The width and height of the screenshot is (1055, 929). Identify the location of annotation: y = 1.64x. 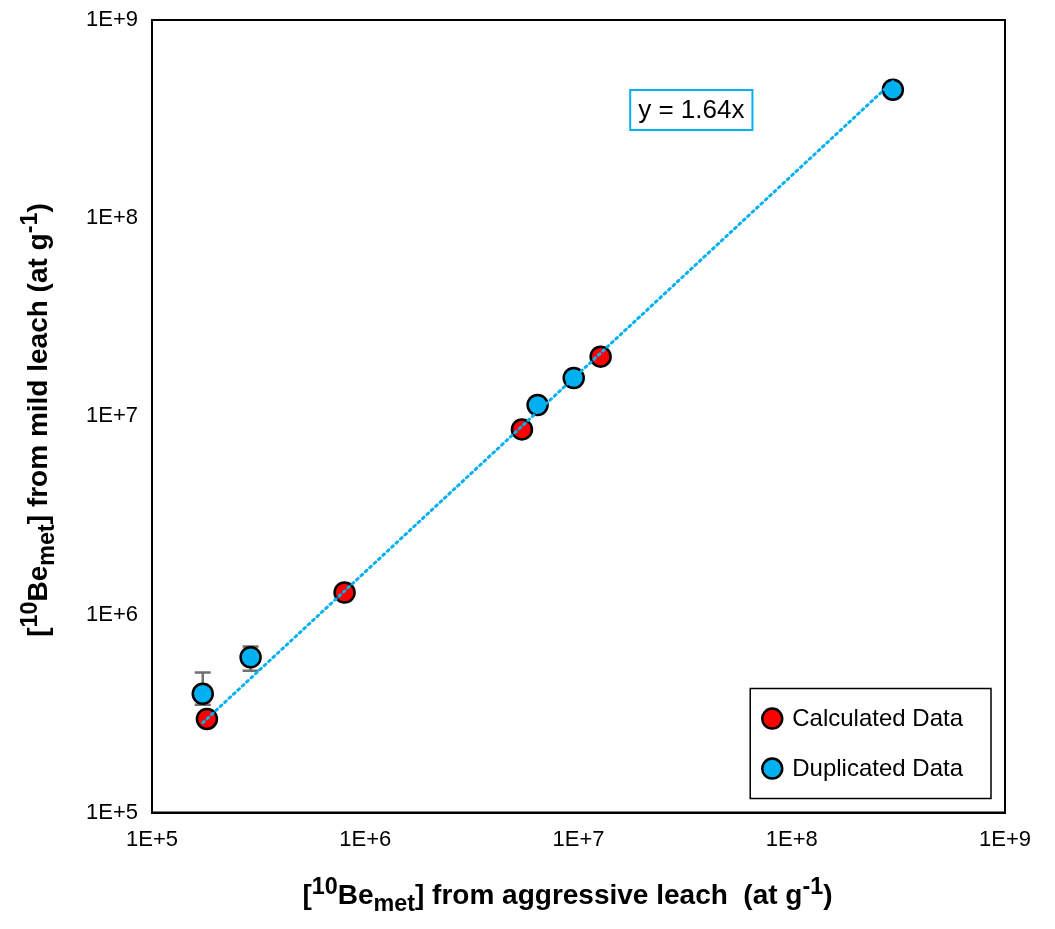
(691, 109).